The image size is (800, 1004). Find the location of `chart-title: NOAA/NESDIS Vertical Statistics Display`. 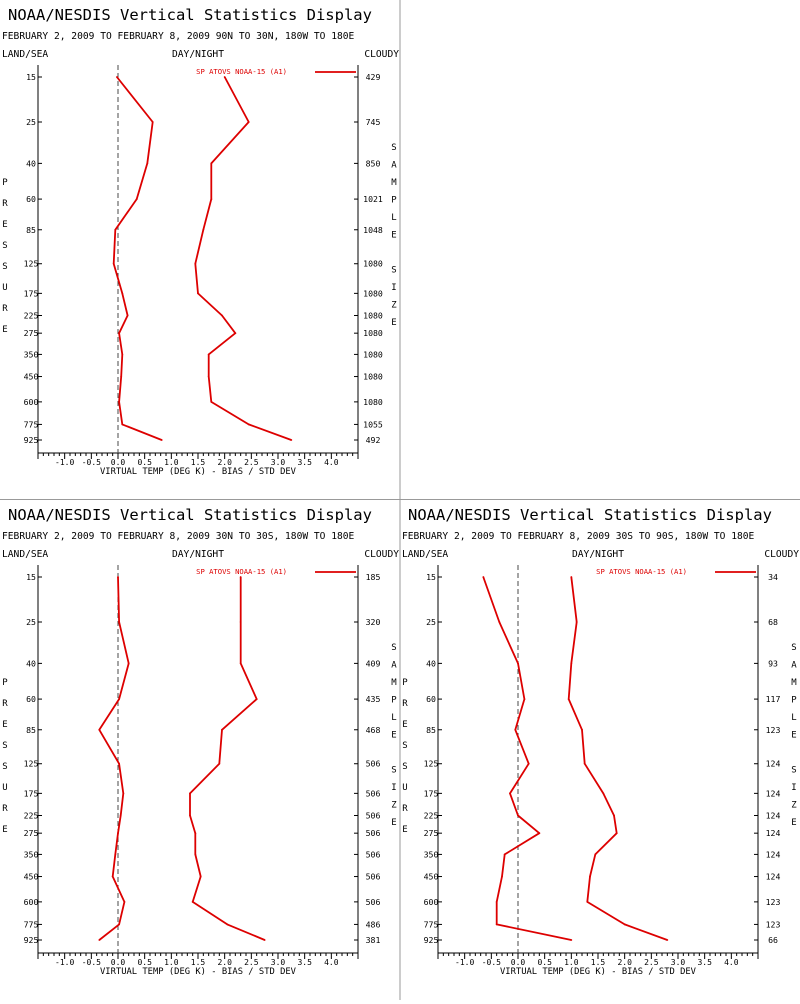

chart-title: NOAA/NESDIS Vertical Statistics Display is located at coordinates (190, 515).